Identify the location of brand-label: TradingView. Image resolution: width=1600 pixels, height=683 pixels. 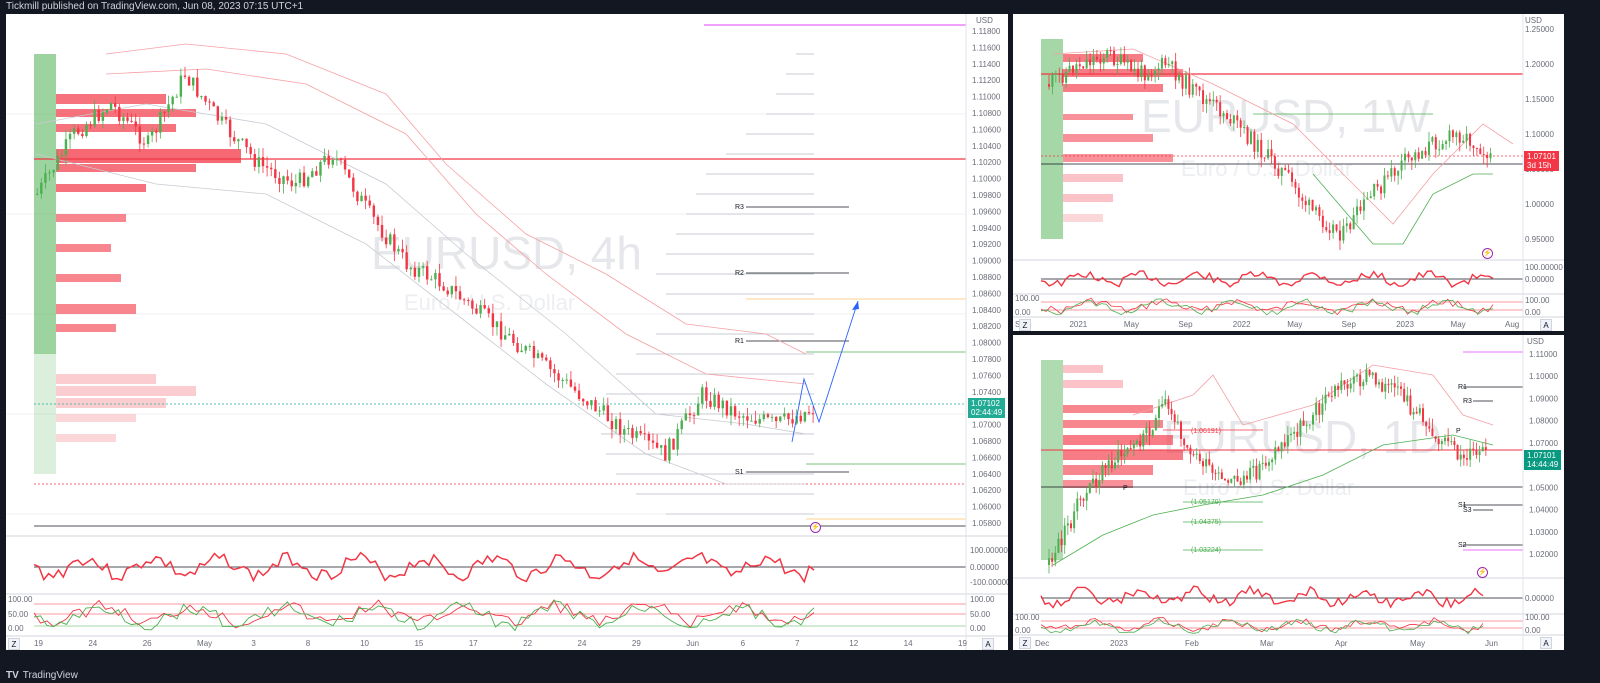
(50, 675).